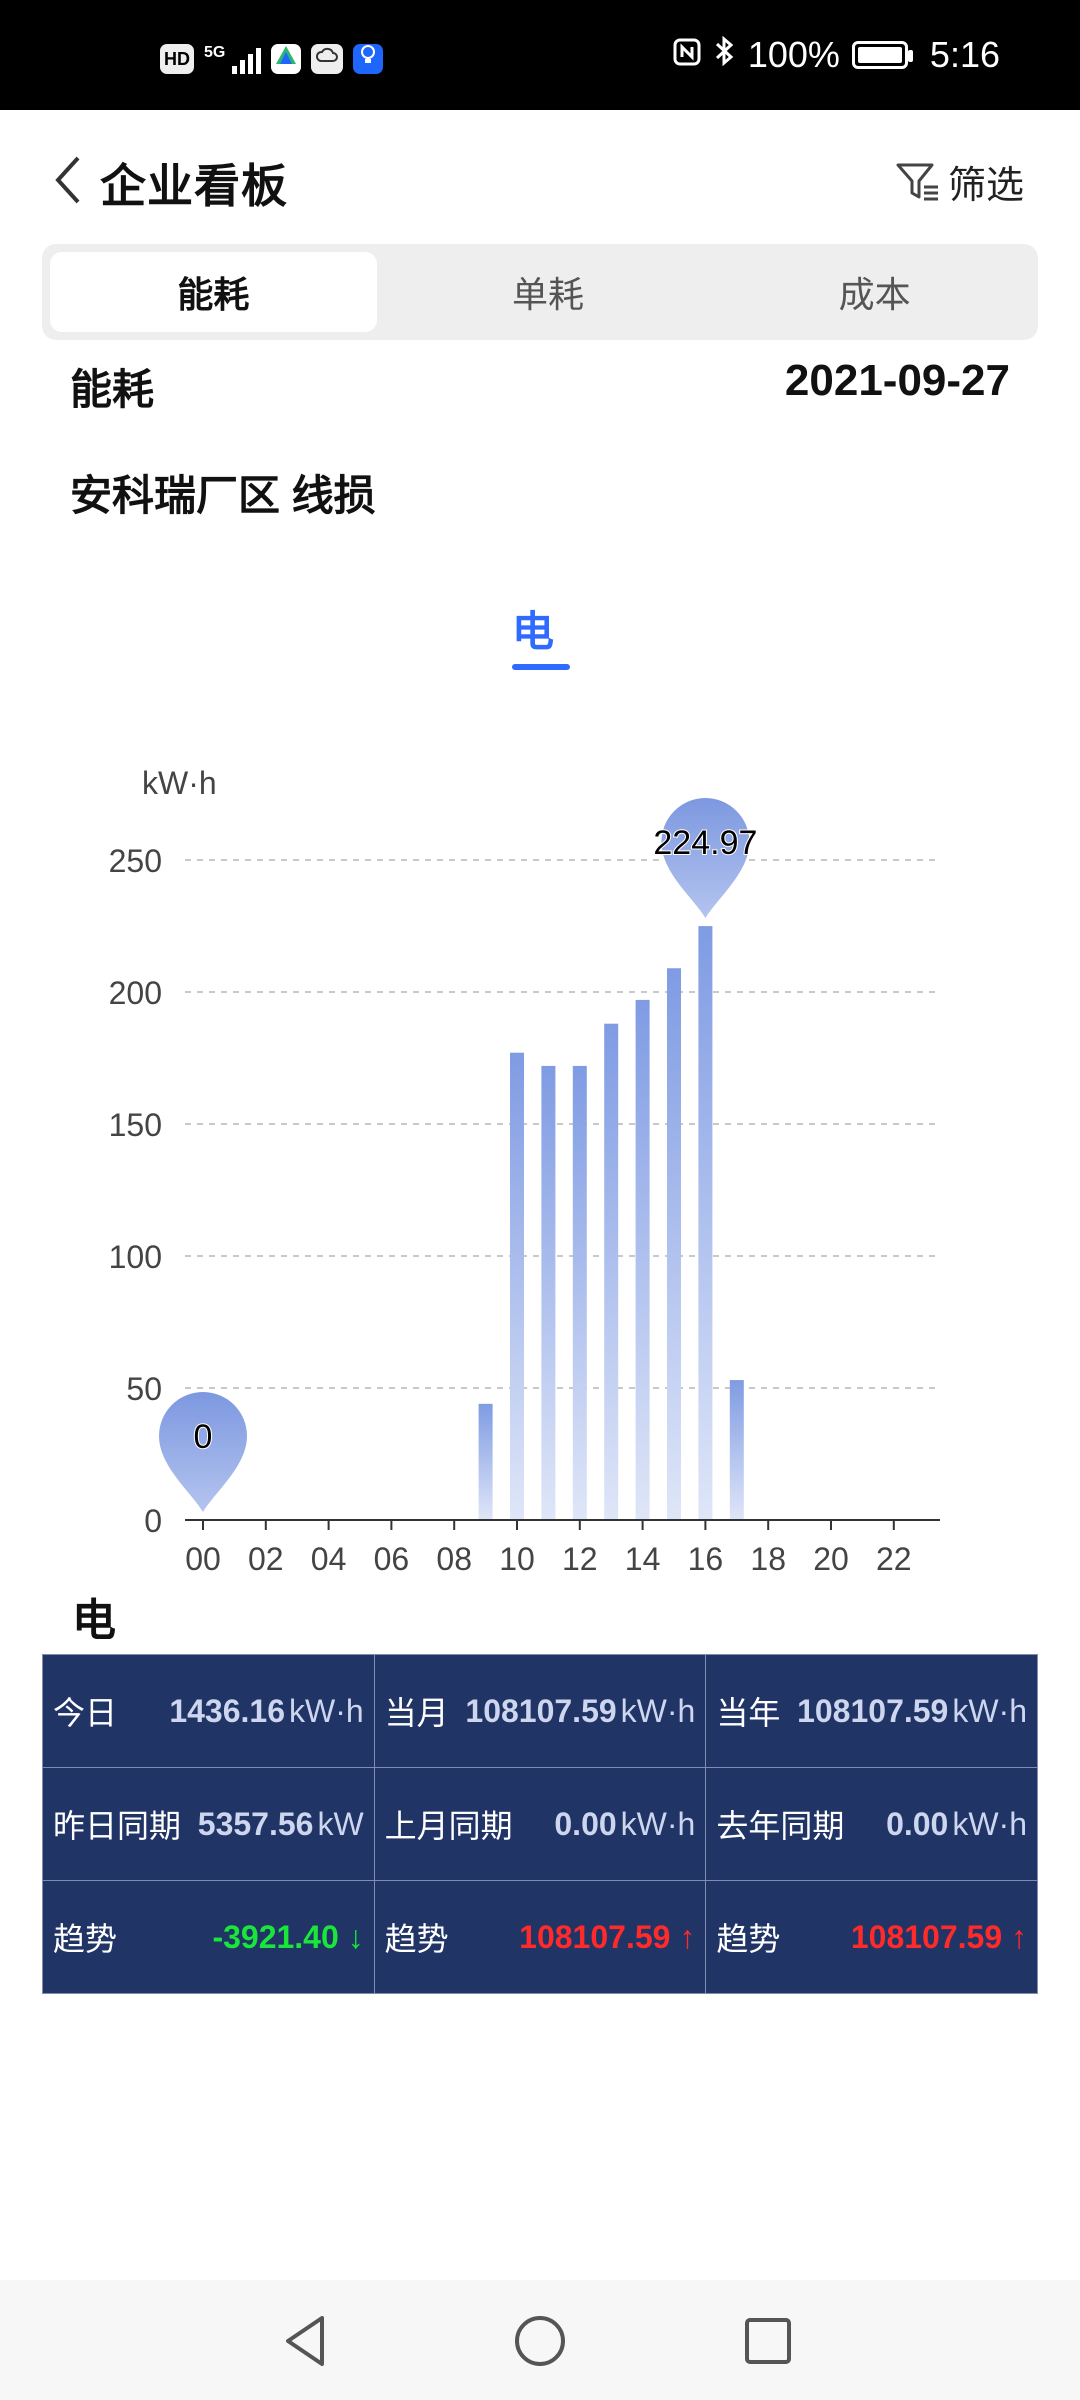 The image size is (1080, 2400). I want to click on stat-yesterday-same-period: 昨日同期 5357.56 kW, so click(208, 1824).